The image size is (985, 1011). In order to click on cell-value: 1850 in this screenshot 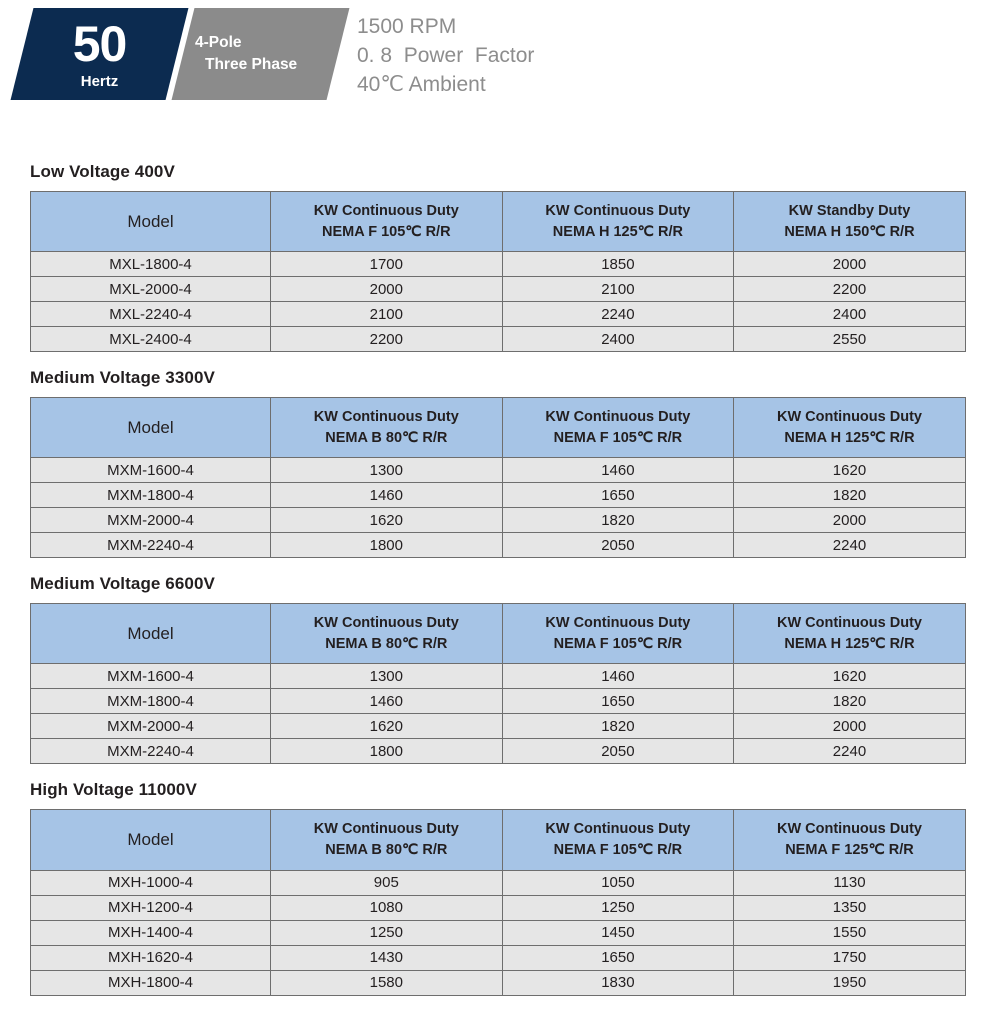, I will do `click(618, 264)`.